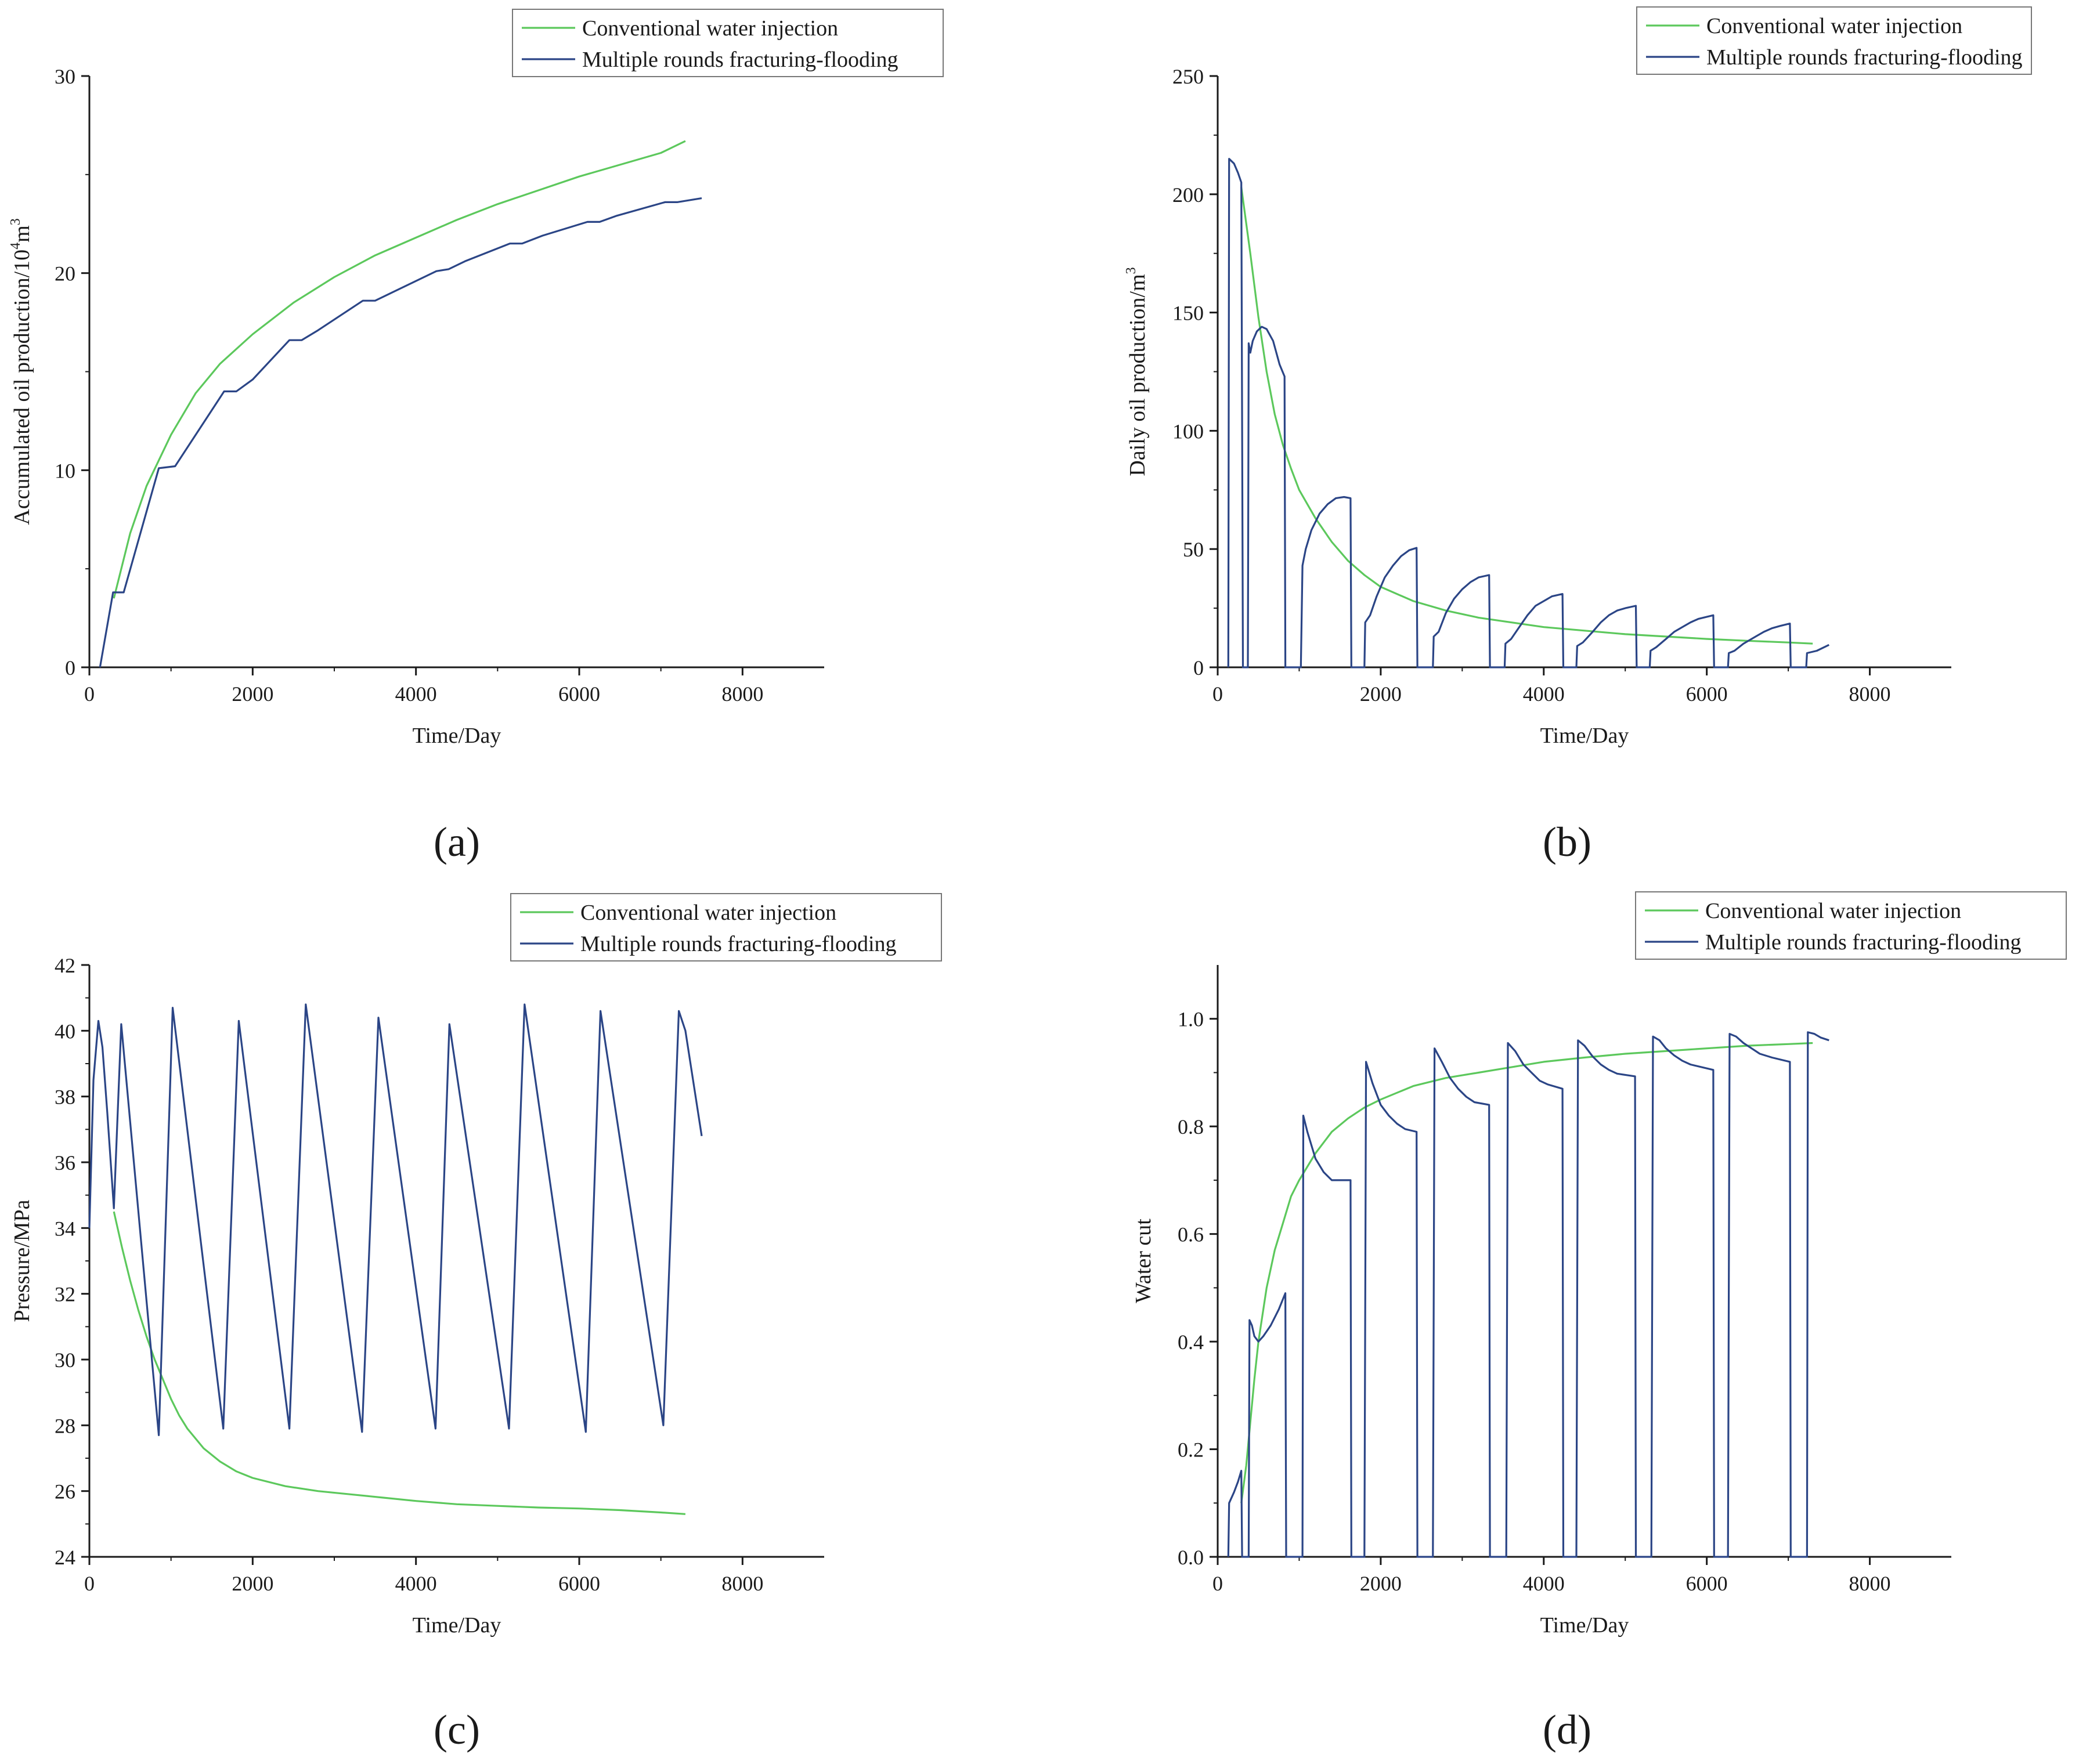 The width and height of the screenshot is (2079, 1764). I want to click on y-tick-label: 250, so click(1188, 76).